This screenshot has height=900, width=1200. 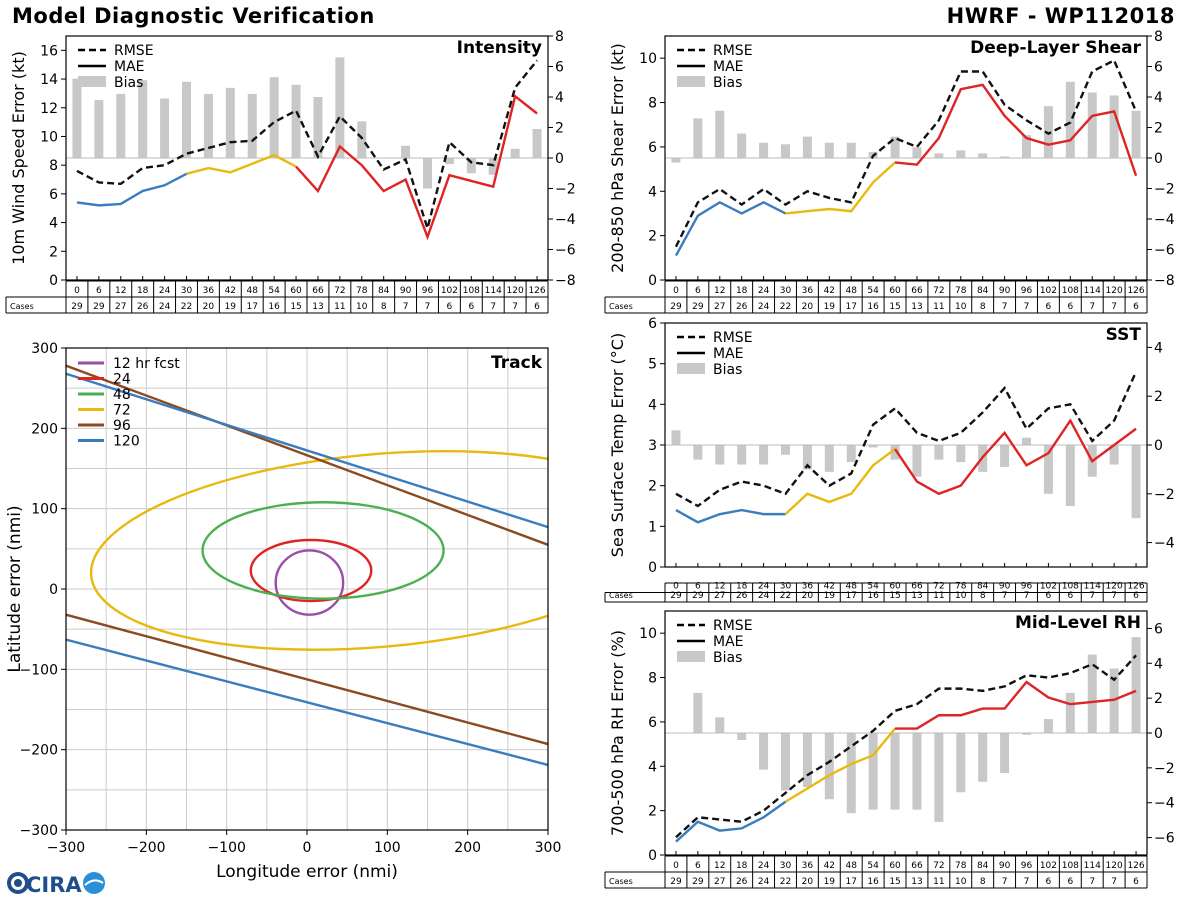 What do you see at coordinates (143, 307) in the screenshot?
I see `case-count-label: 26` at bounding box center [143, 307].